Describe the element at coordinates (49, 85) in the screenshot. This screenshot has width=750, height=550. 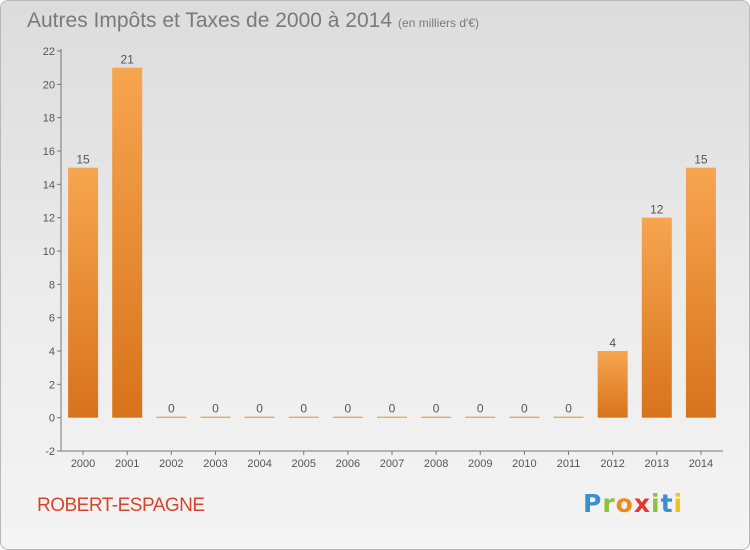
I see `y-tick-label: 20` at that location.